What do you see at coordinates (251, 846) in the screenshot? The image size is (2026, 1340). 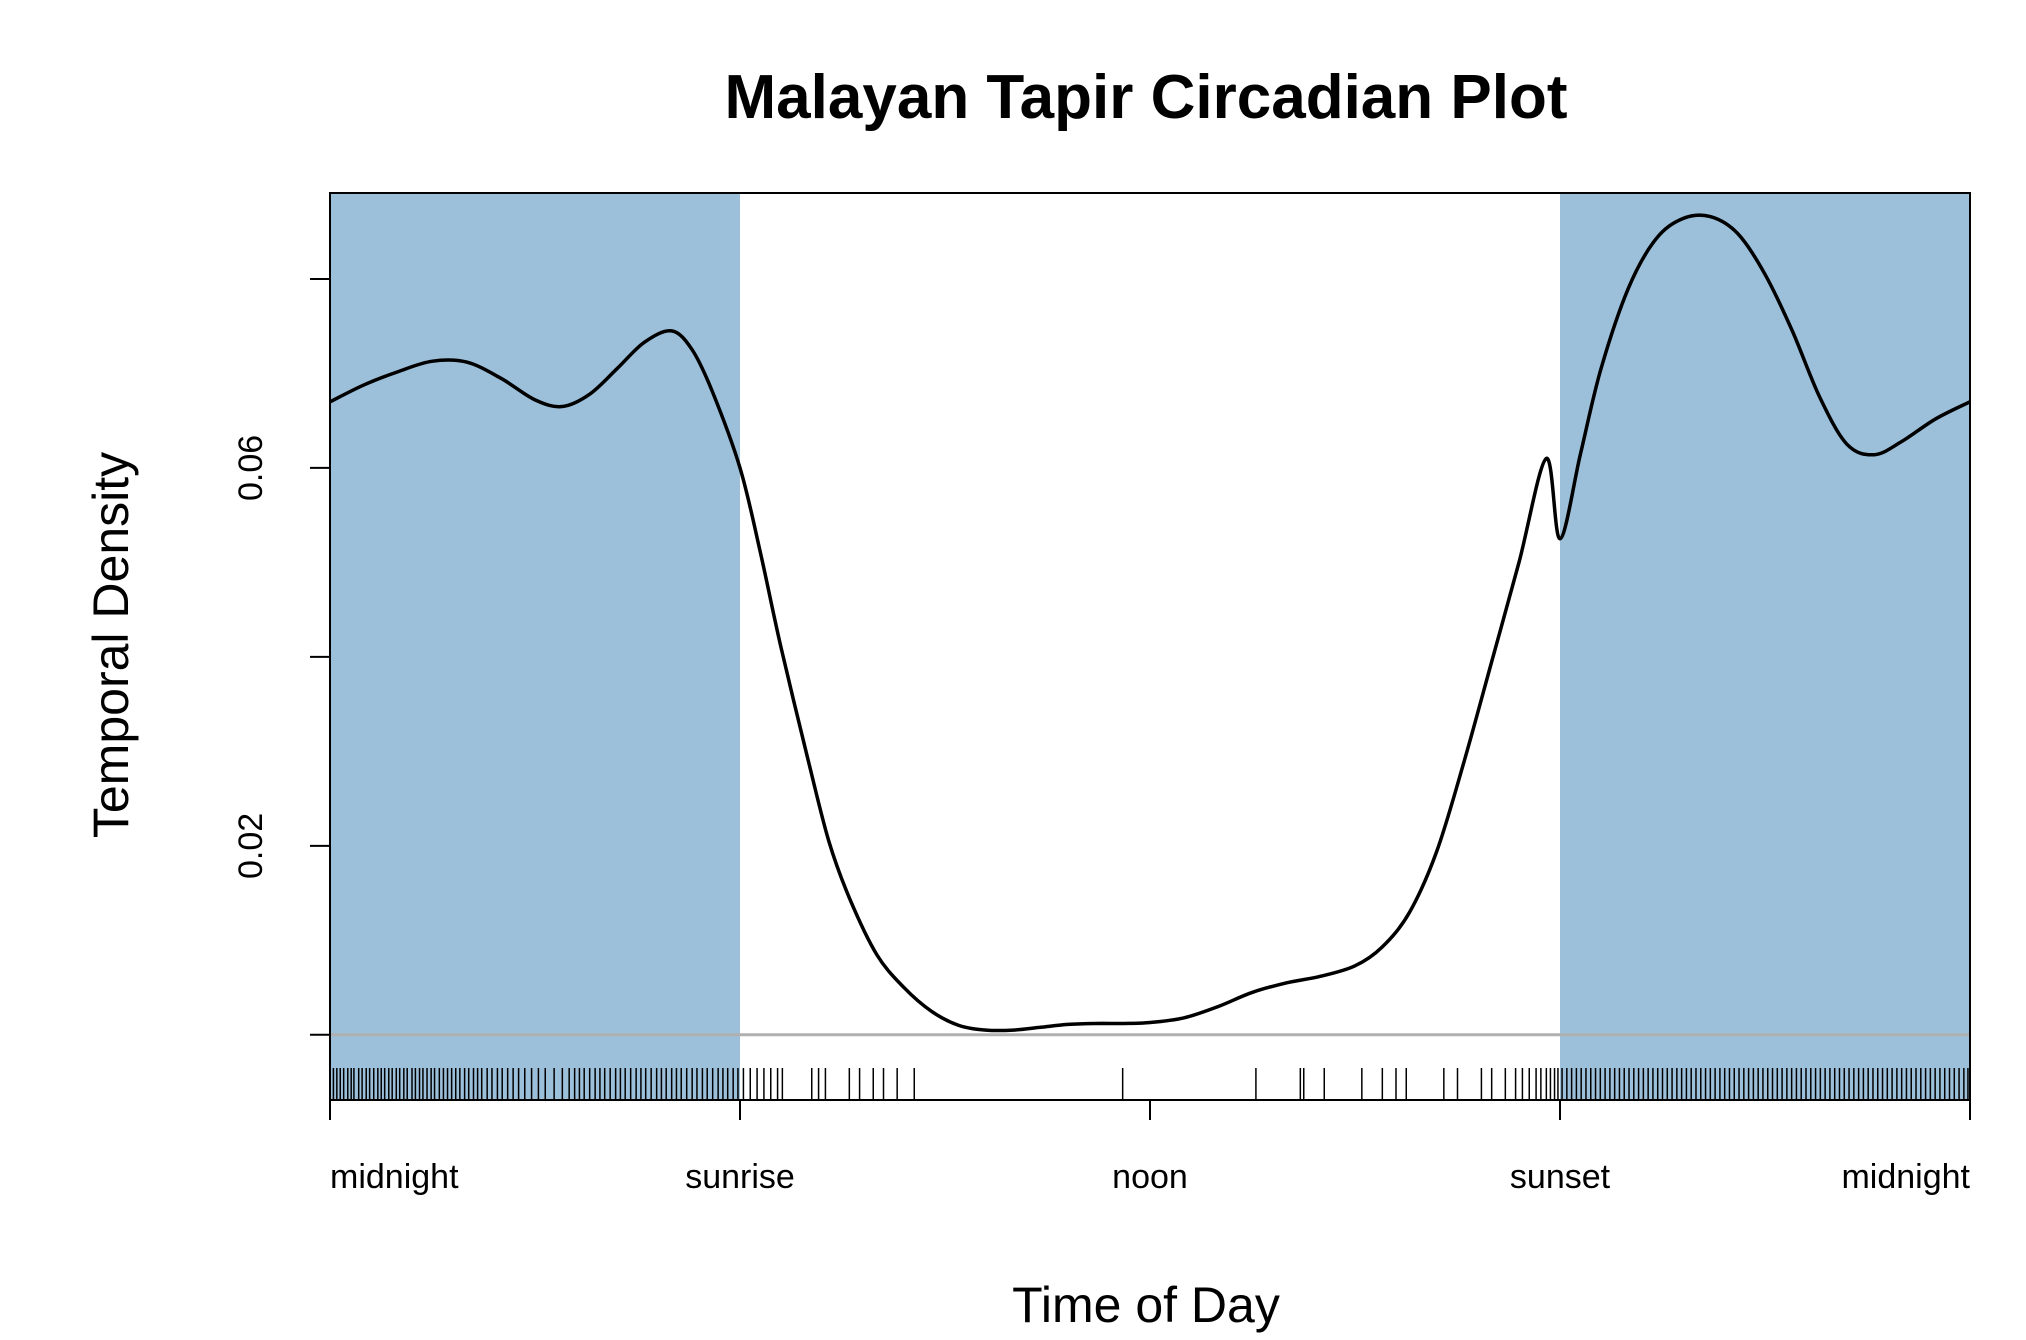 I see `y-tick-label: 0.02` at bounding box center [251, 846].